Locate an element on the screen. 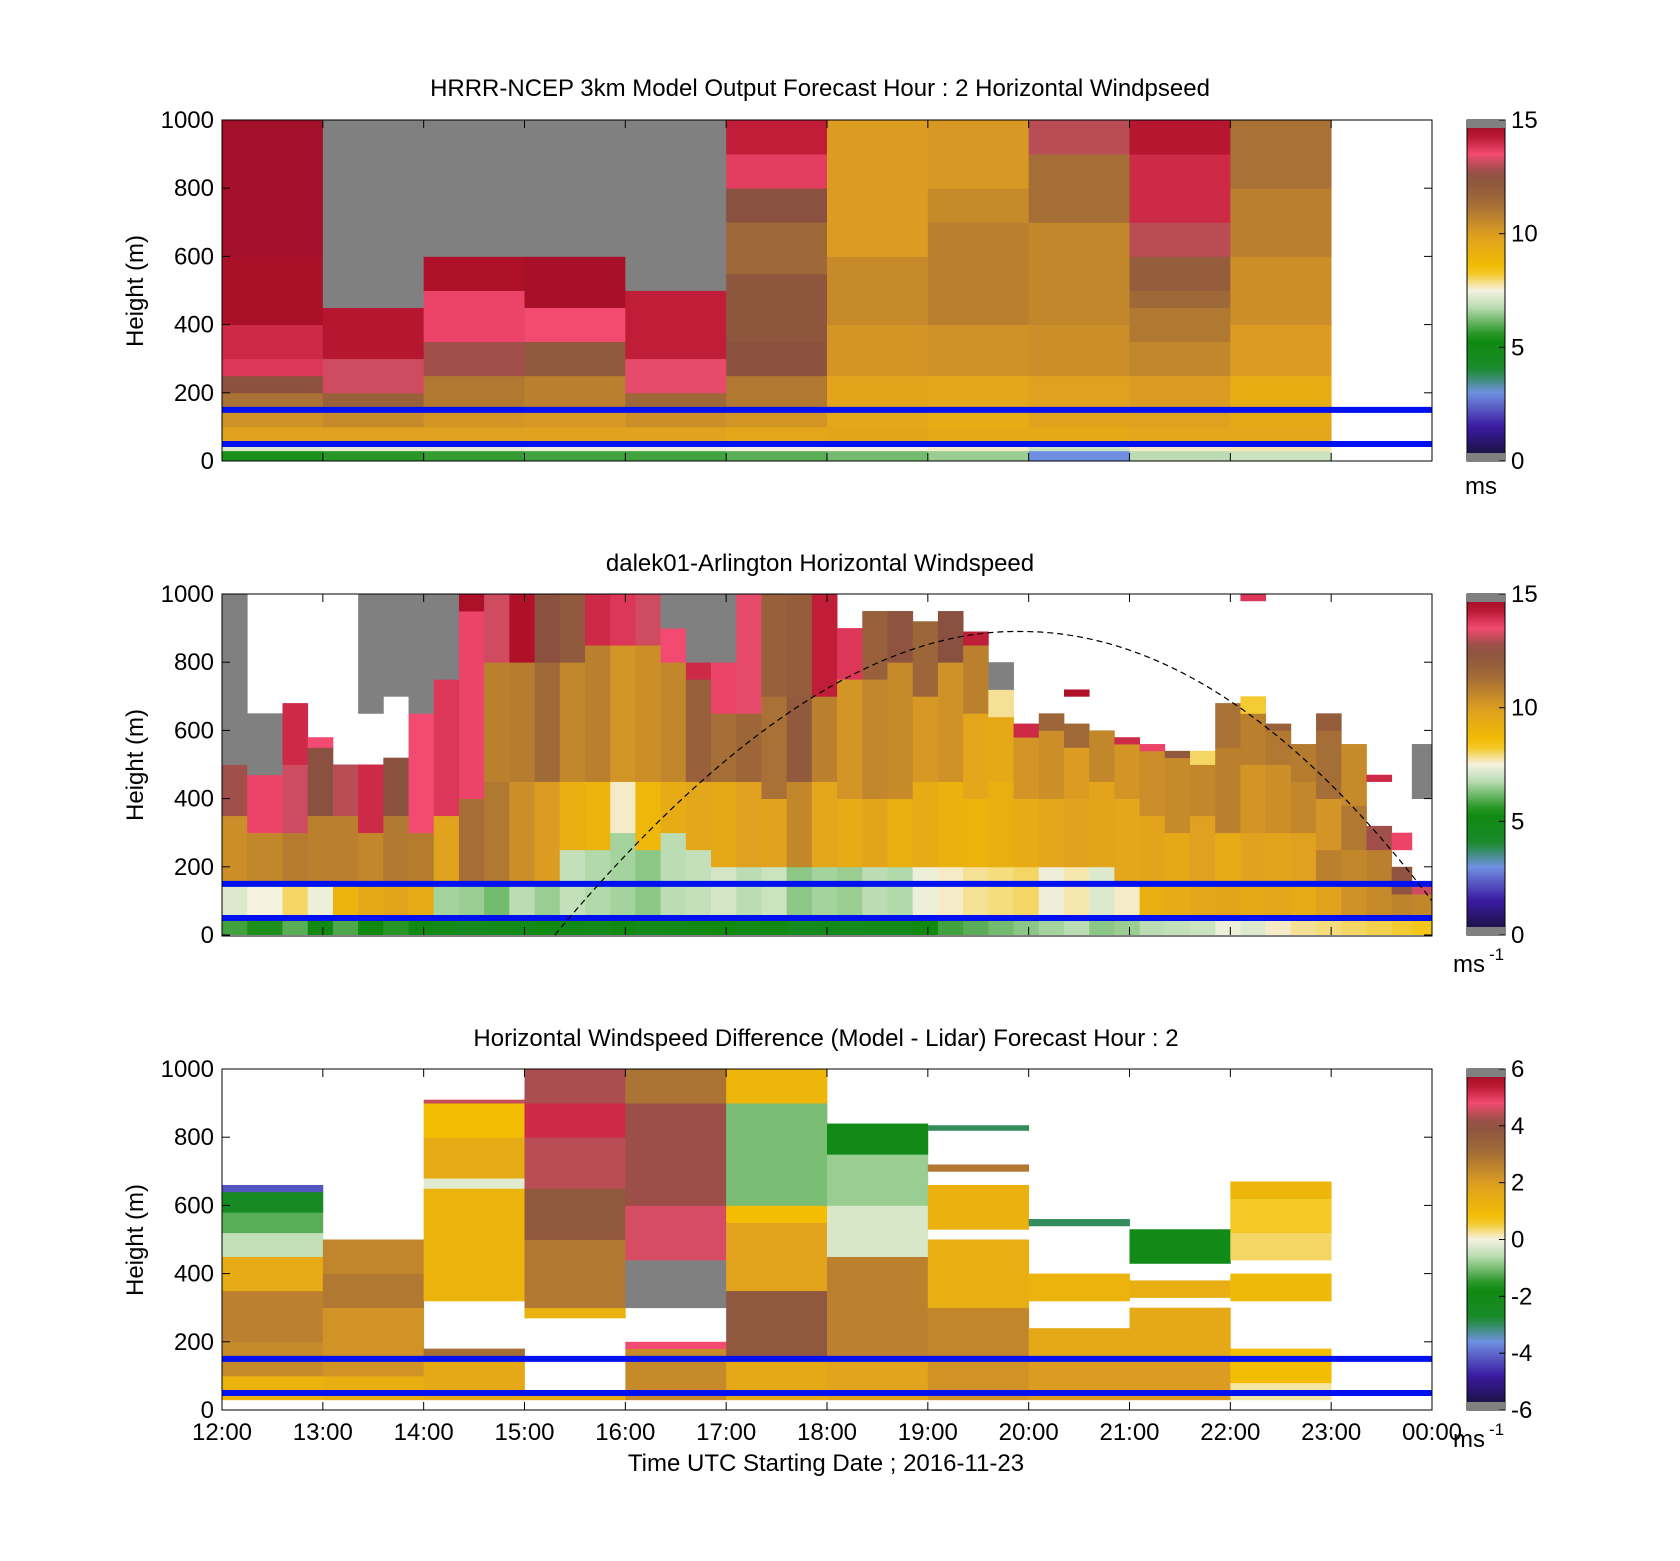 The image size is (1680, 1561). colorbar-under is located at coordinates (1486, 457).